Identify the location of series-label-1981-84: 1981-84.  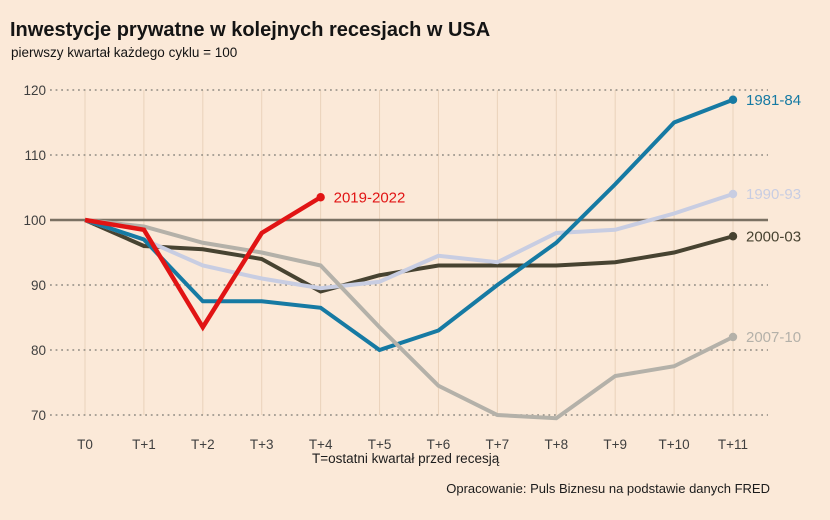
(773, 100).